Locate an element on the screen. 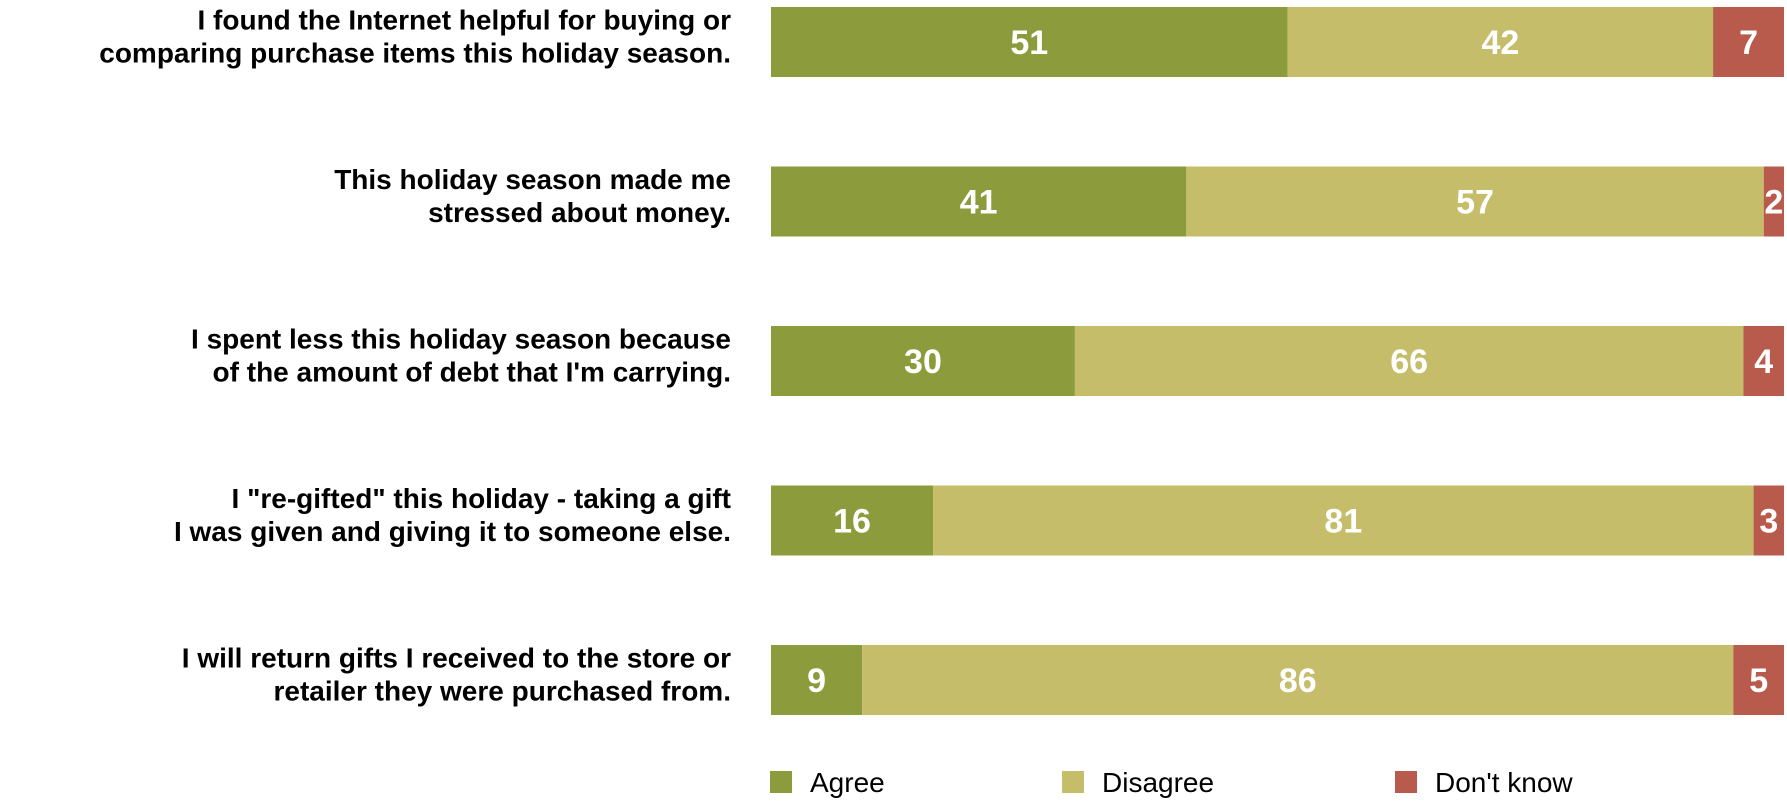  data-label: 30 is located at coordinates (923, 362).